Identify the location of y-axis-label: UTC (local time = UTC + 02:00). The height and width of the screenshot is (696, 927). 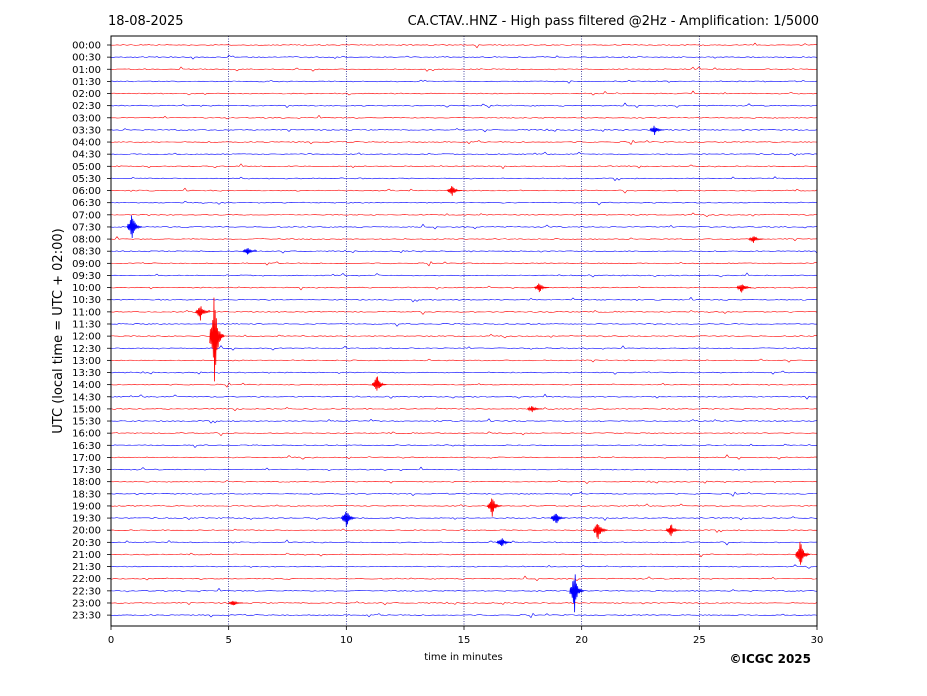
(58, 330).